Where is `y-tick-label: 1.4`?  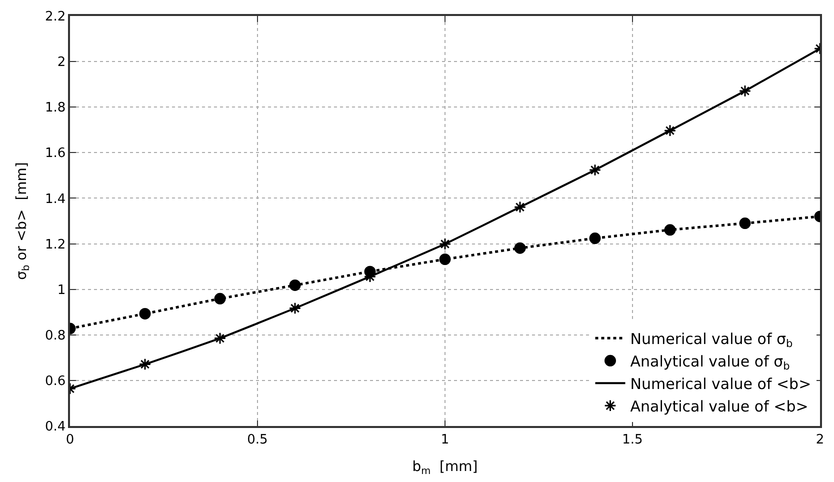 y-tick-label: 1.4 is located at coordinates (55, 199).